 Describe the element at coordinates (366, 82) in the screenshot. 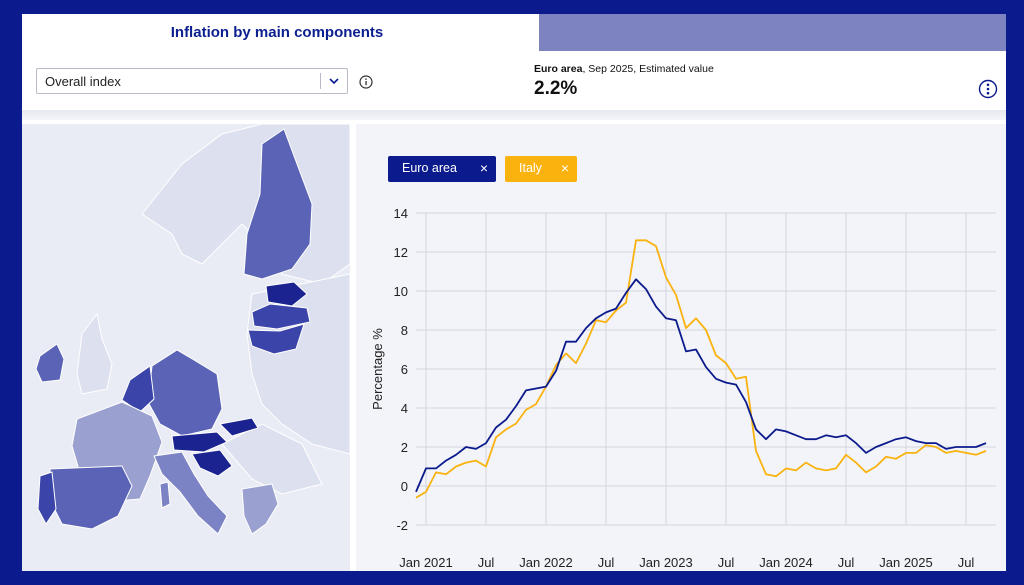

I see `info-icon` at that location.